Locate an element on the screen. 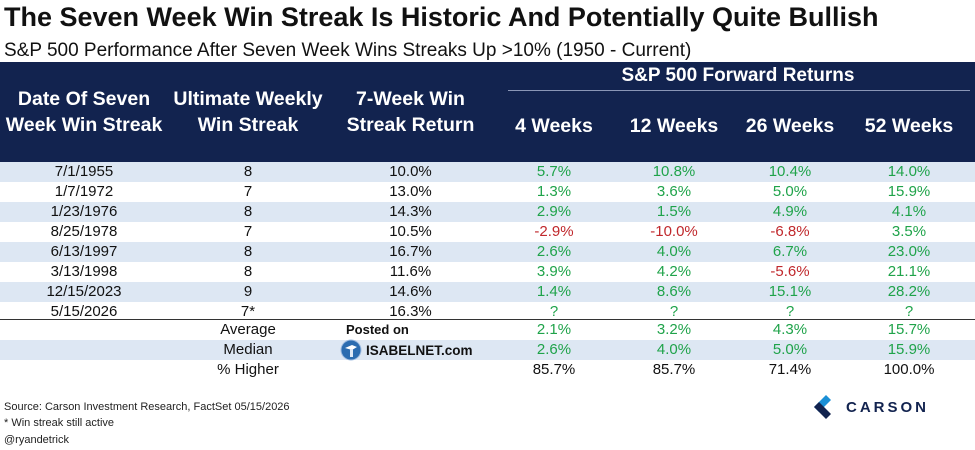  table-row: 8/25/1978 7 10.5% -2.9% -10.0% -6.8% 3.5% is located at coordinates (487, 232).